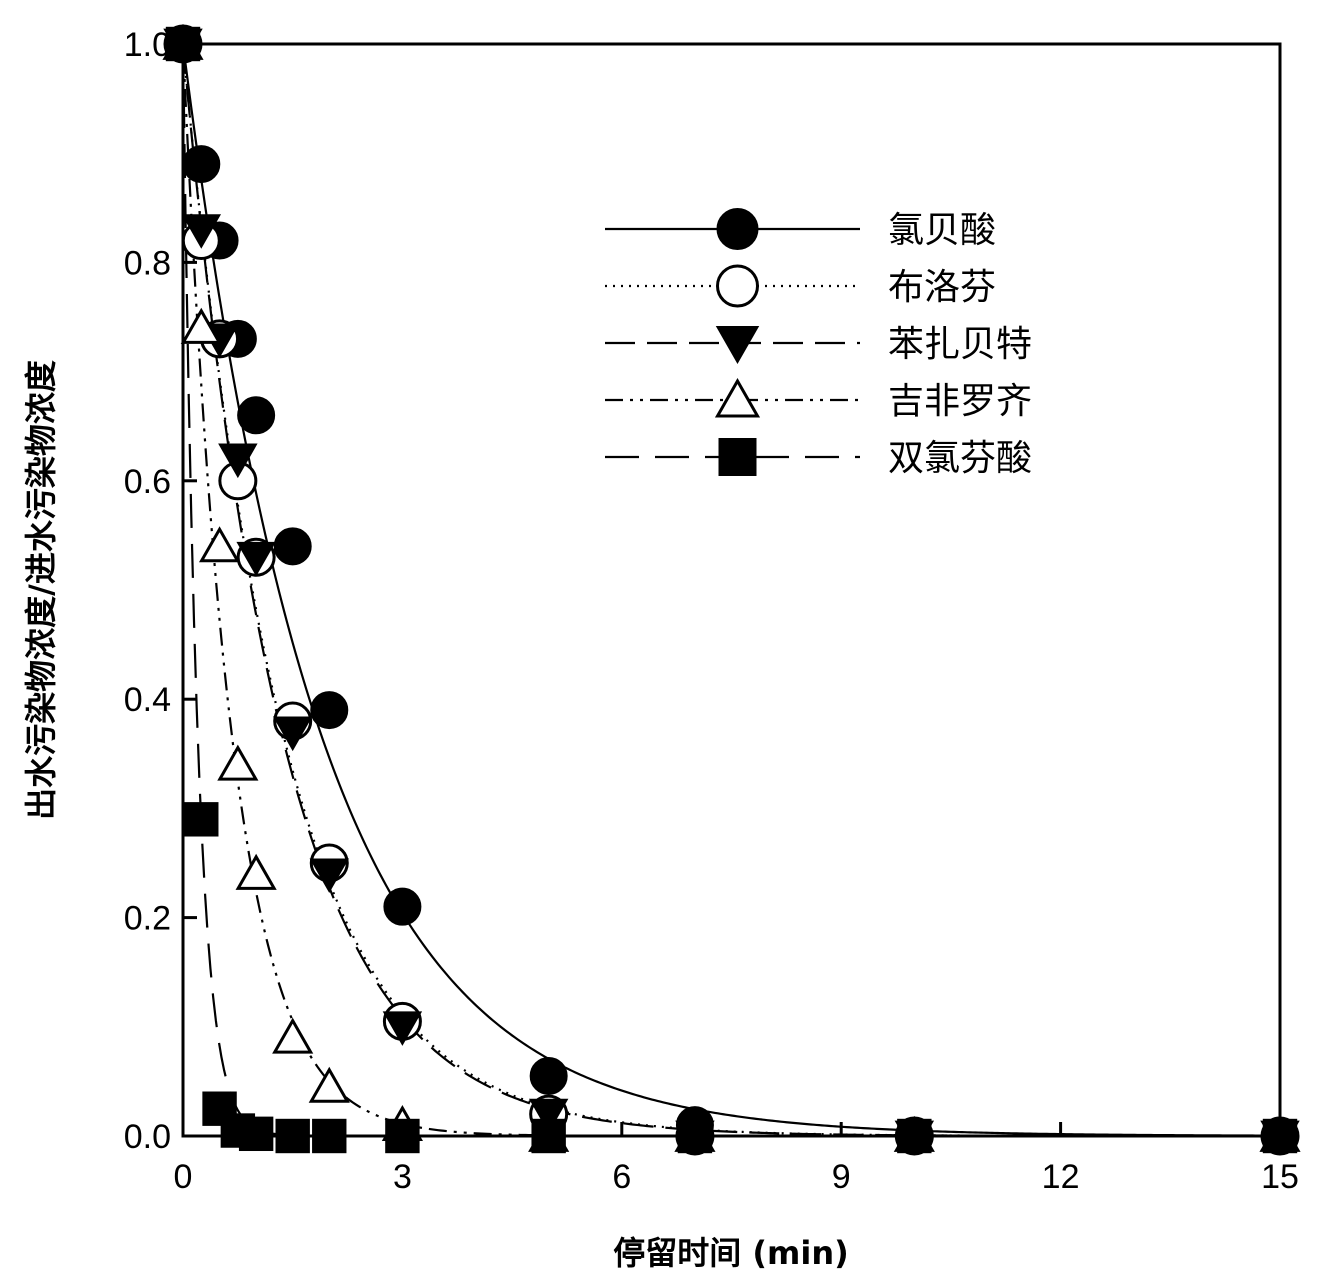 The image size is (1322, 1280). What do you see at coordinates (731, 1253) in the screenshot?
I see `x-axis-title: 停留时间 (min)` at bounding box center [731, 1253].